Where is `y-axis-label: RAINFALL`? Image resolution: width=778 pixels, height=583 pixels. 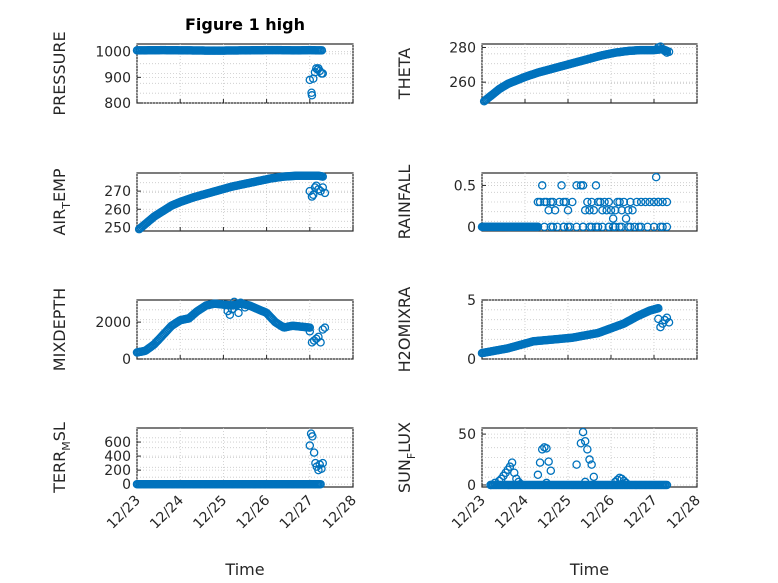
y-axis-label: RAINFALL is located at coordinates (404, 202).